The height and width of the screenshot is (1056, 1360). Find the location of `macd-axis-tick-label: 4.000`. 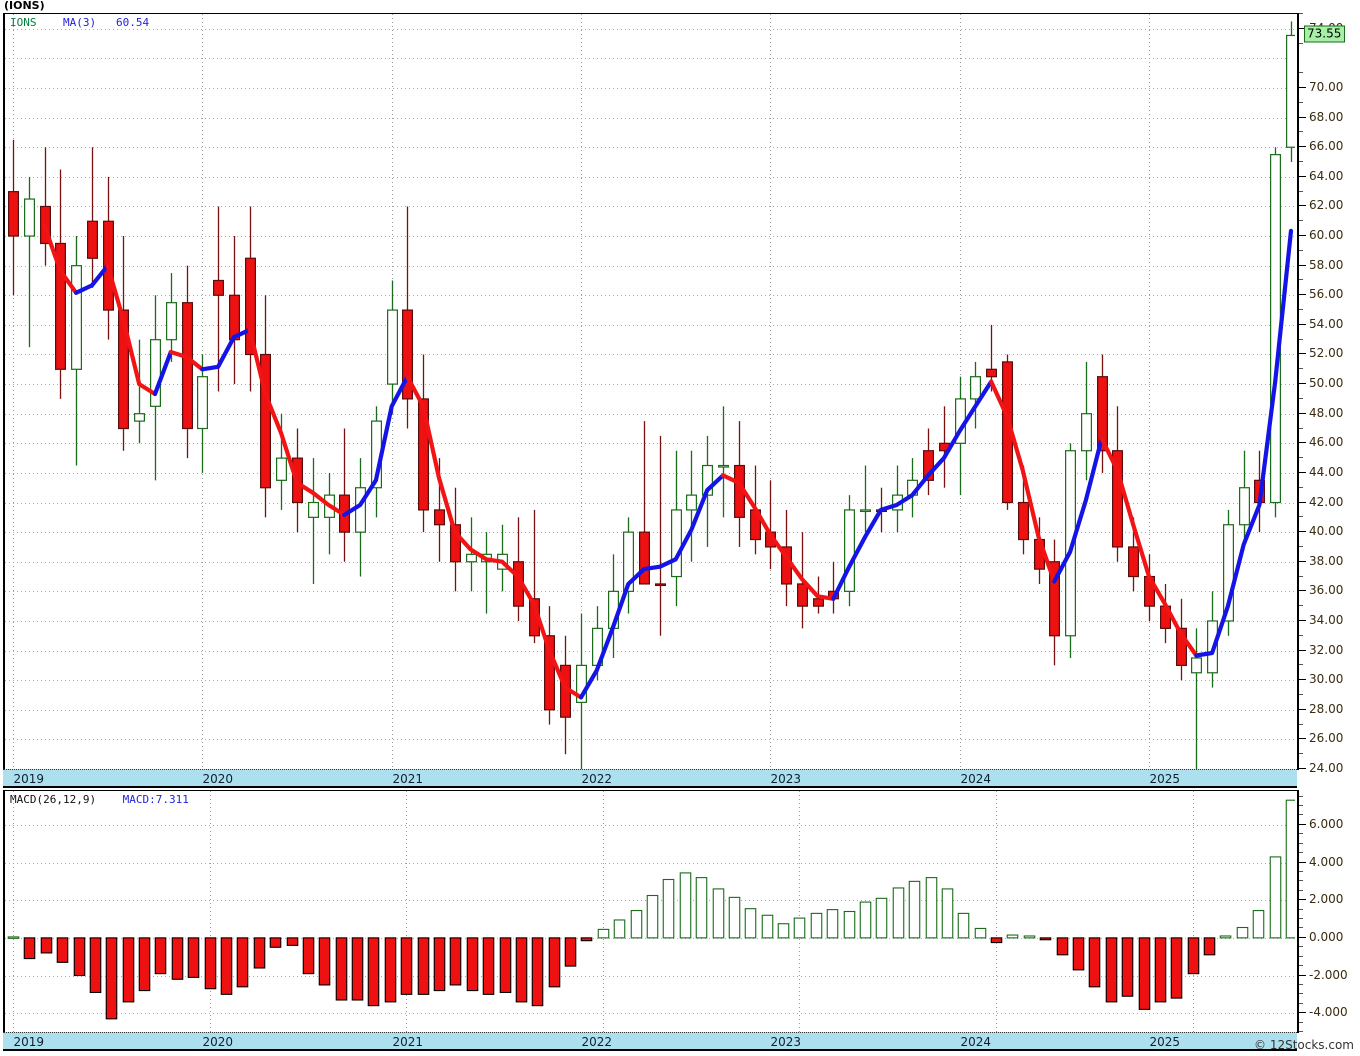

macd-axis-tick-label: 4.000 is located at coordinates (1326, 861).